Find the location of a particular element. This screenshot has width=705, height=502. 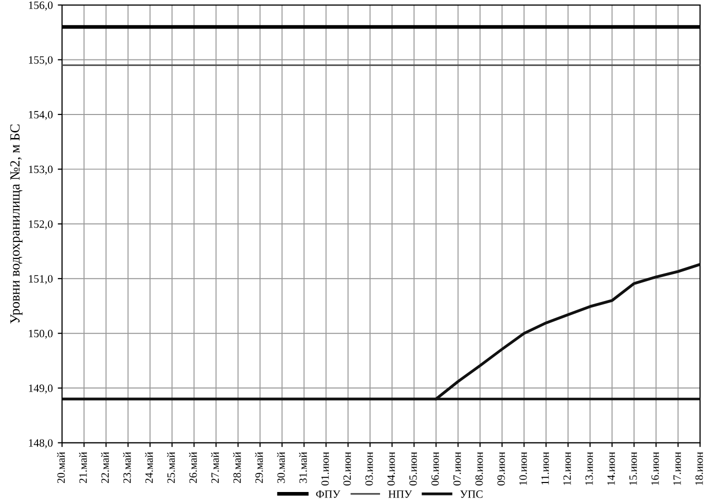

x-tick-label: 28.май is located at coordinates (237, 468).